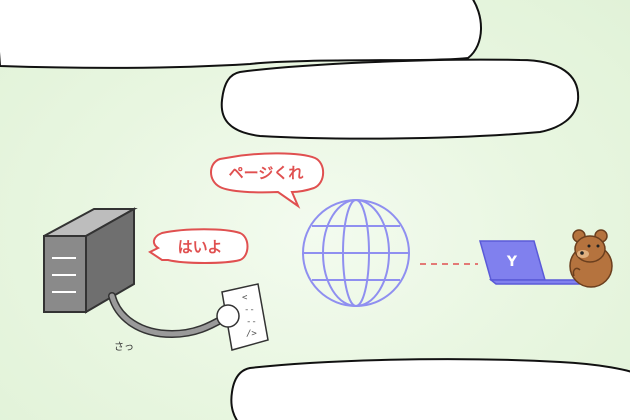 This screenshot has width=630, height=420. Describe the element at coordinates (591, 258) in the screenshot. I see `bear-user-icon` at that location.